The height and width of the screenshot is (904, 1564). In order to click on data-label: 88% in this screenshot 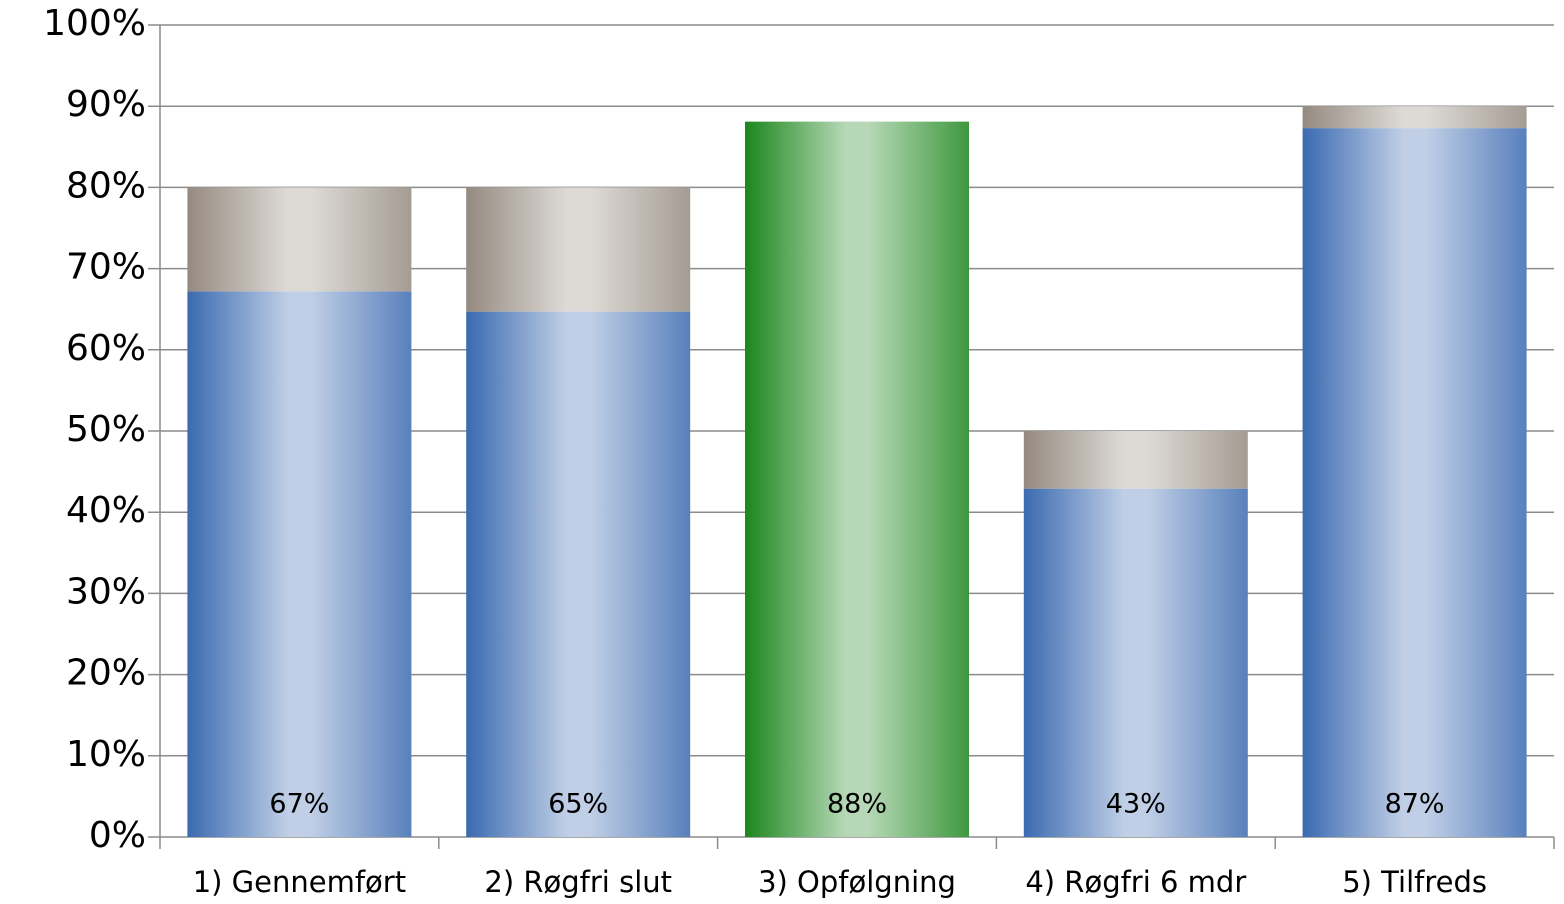, I will do `click(857, 804)`.